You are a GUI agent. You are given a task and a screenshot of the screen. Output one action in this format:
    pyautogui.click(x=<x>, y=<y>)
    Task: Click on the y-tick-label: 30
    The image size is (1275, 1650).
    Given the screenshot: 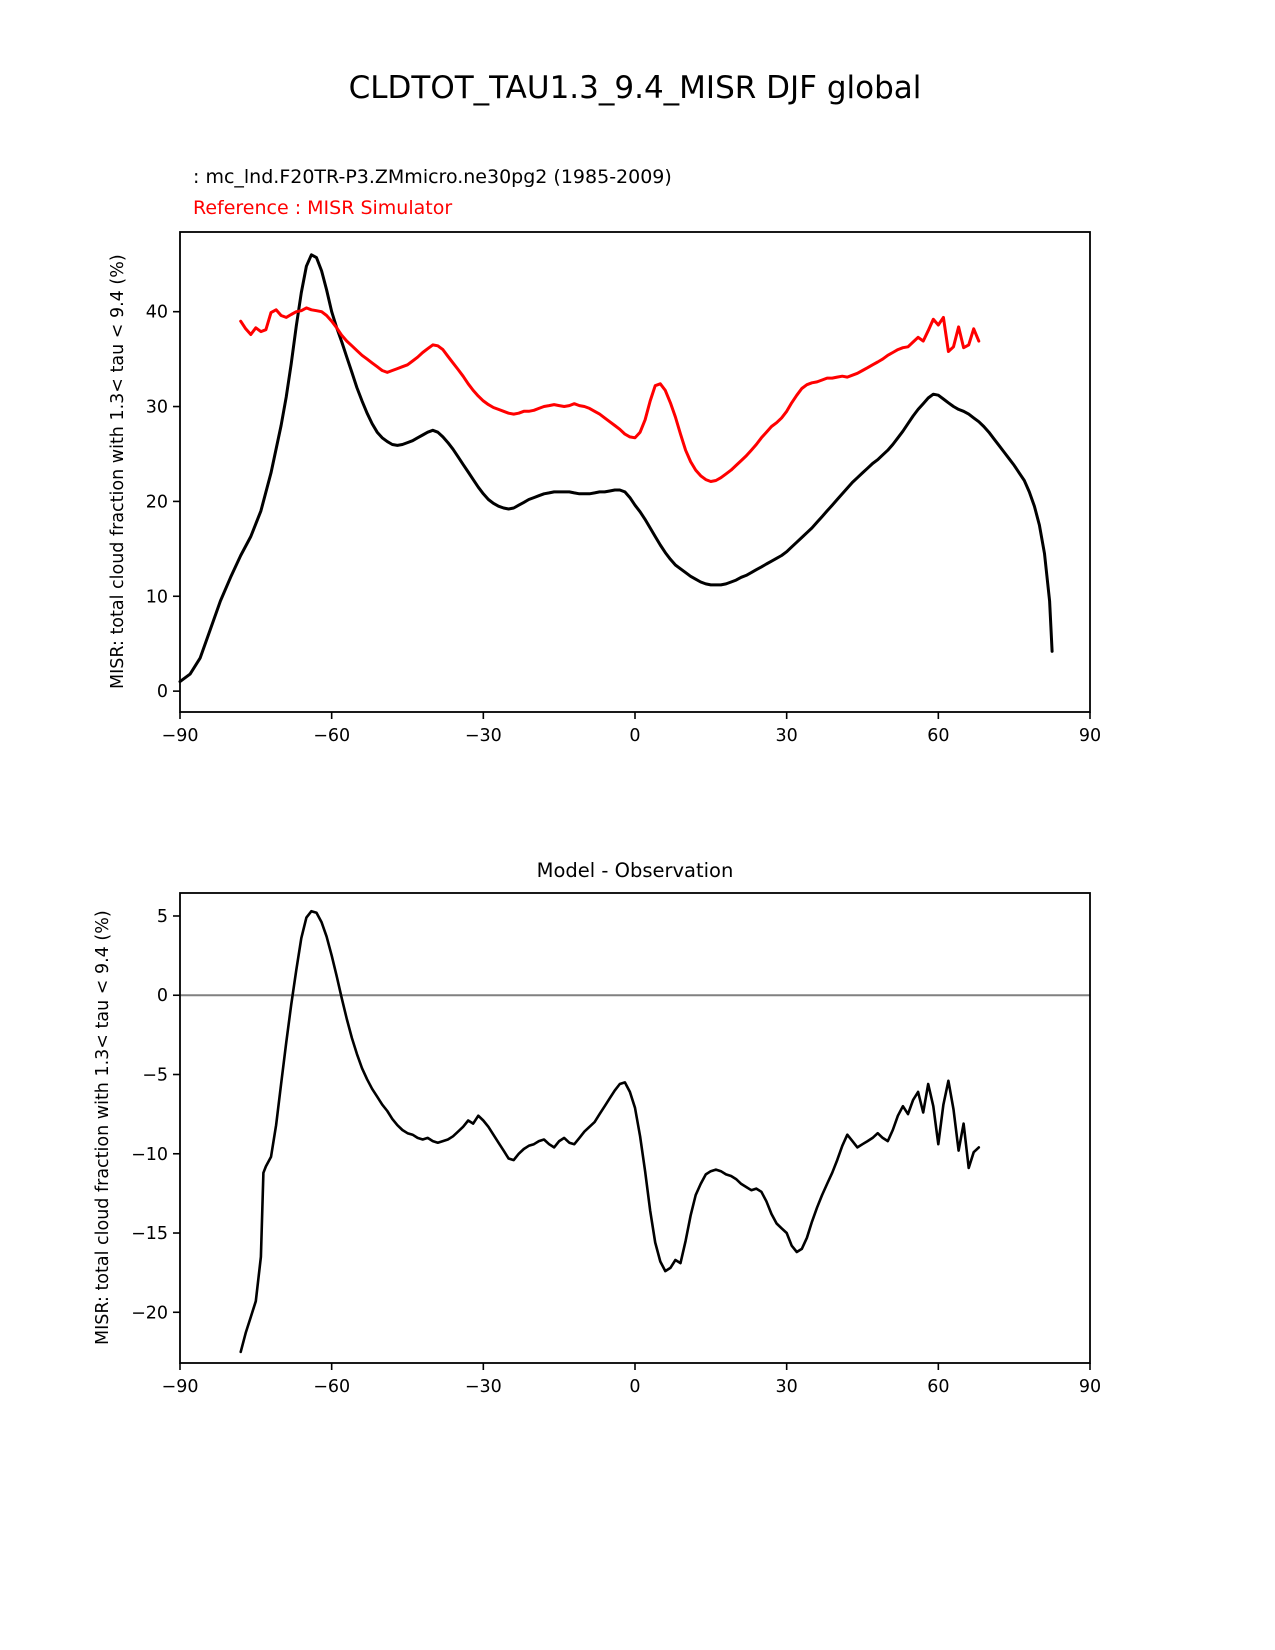 What is the action you would take?
    pyautogui.click(x=157, y=408)
    